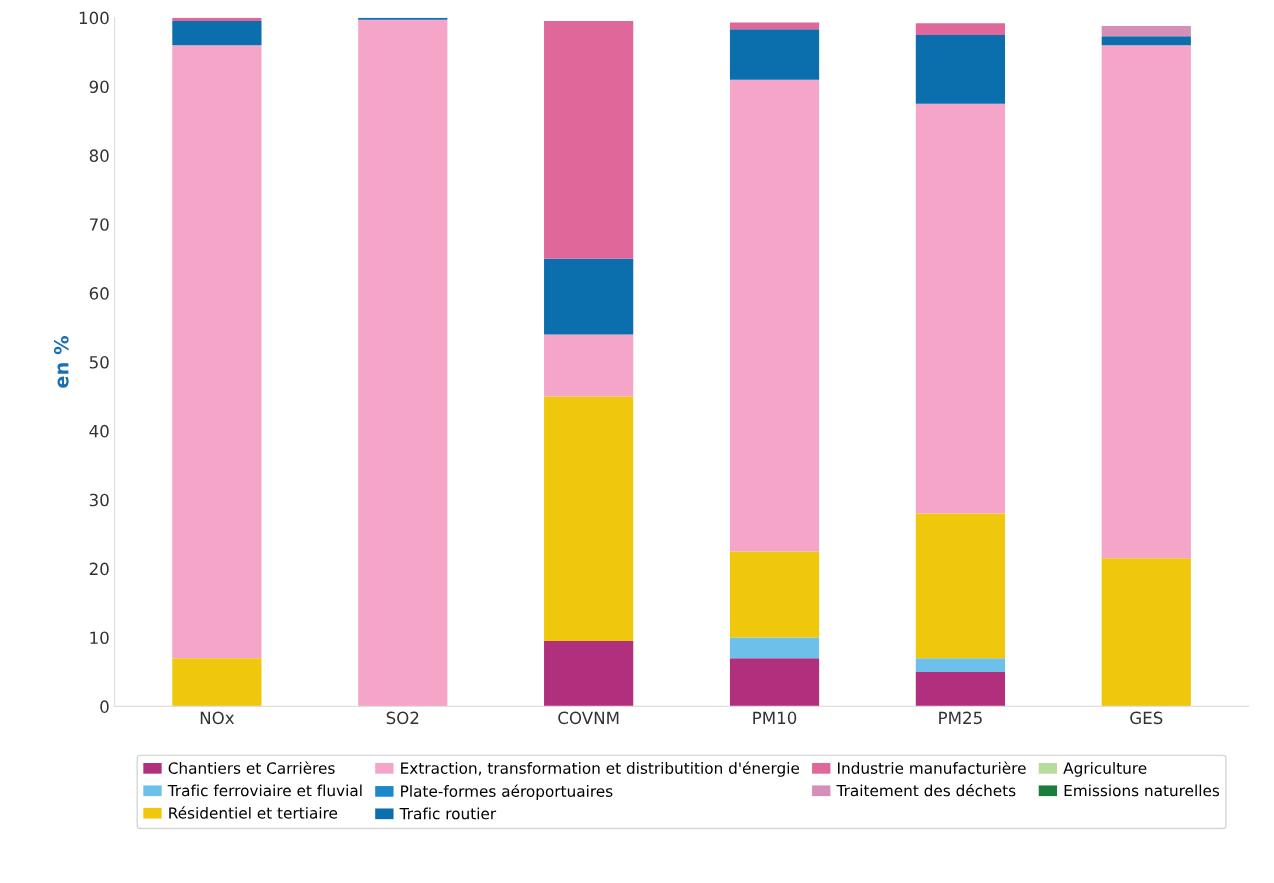  Describe the element at coordinates (448, 813) in the screenshot. I see `legend-label: Trafic routier` at that location.